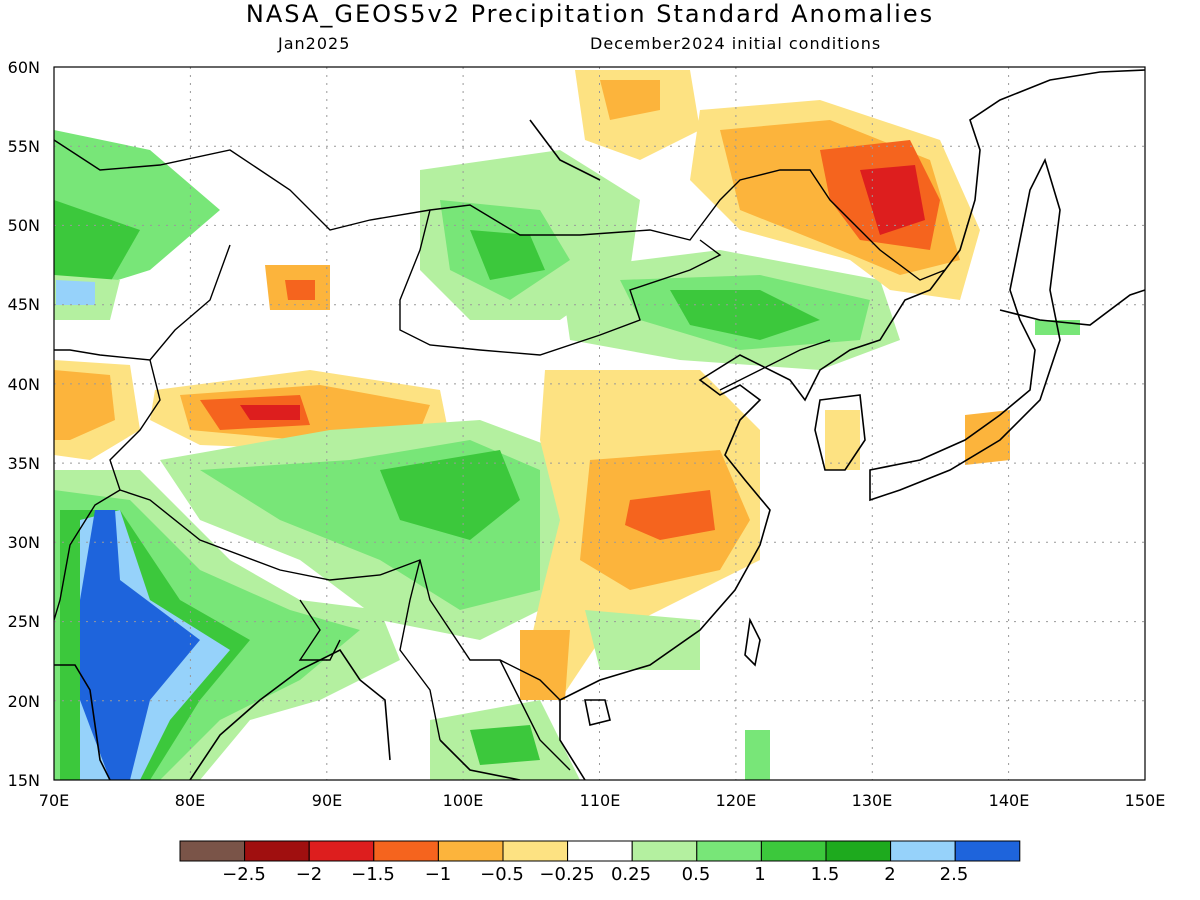 Image resolution: width=1200 pixels, height=900 pixels. I want to click on latitude-labels: 60N 55N 50N 45N 40N 35N 30N 25N 20N 15N, so click(24, 424).